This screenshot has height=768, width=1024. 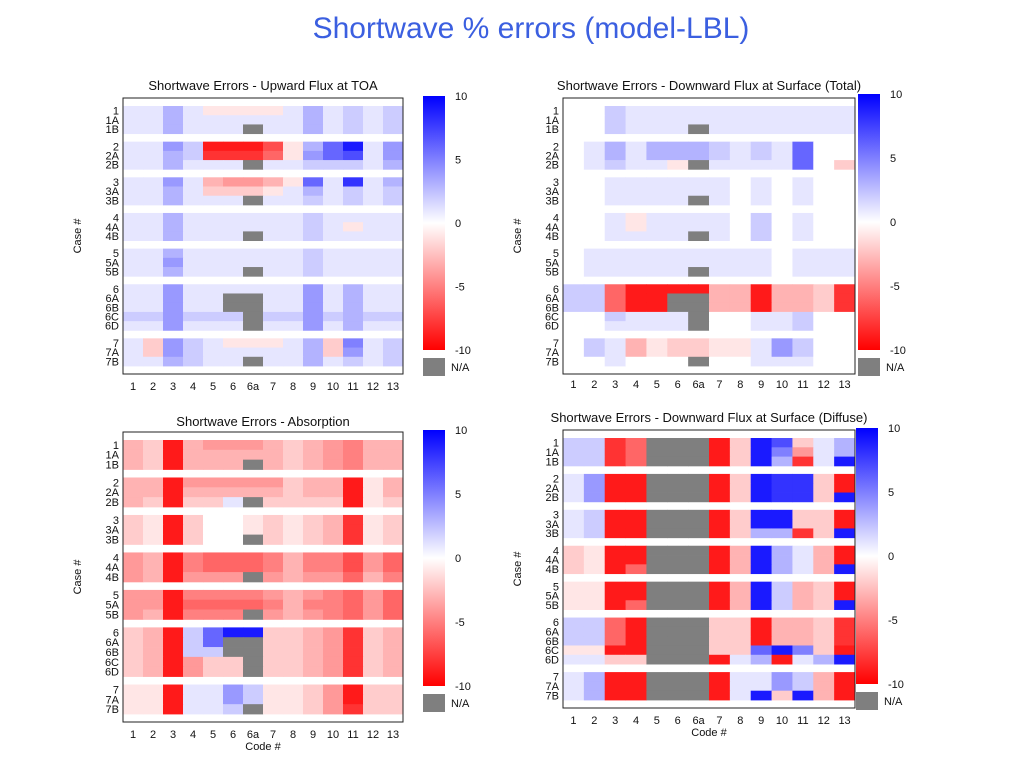 What do you see at coordinates (896, 95) in the screenshot?
I see `colorbar-tick-label: 10` at bounding box center [896, 95].